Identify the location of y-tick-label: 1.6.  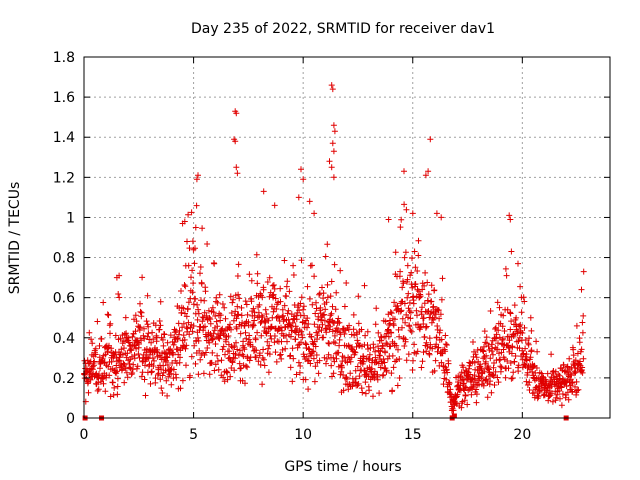
(64, 98).